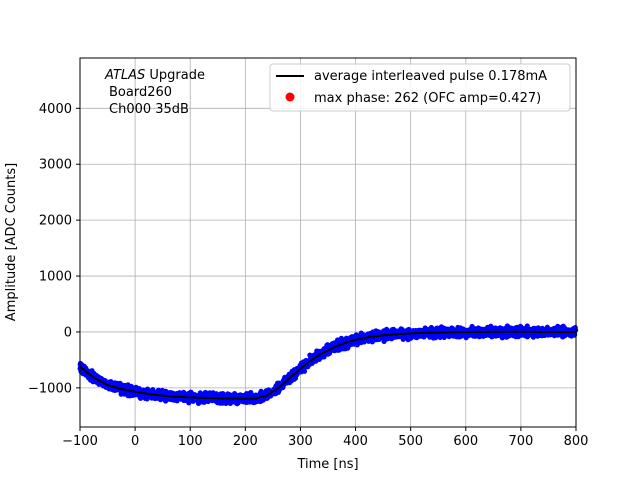  What do you see at coordinates (149, 109) in the screenshot?
I see `annotation-line-3: Ch000 35dB` at bounding box center [149, 109].